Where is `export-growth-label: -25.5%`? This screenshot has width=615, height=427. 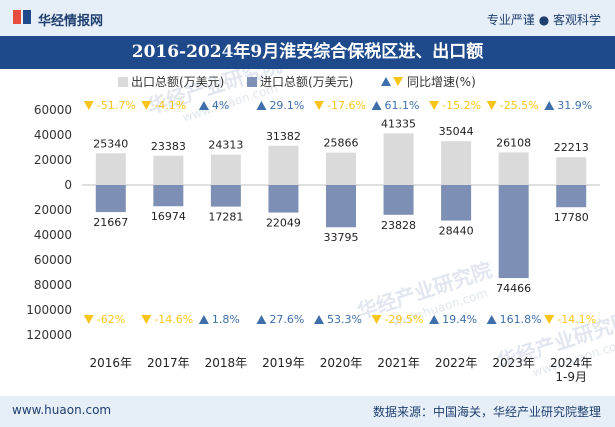 export-growth-label: -25.5% is located at coordinates (519, 105).